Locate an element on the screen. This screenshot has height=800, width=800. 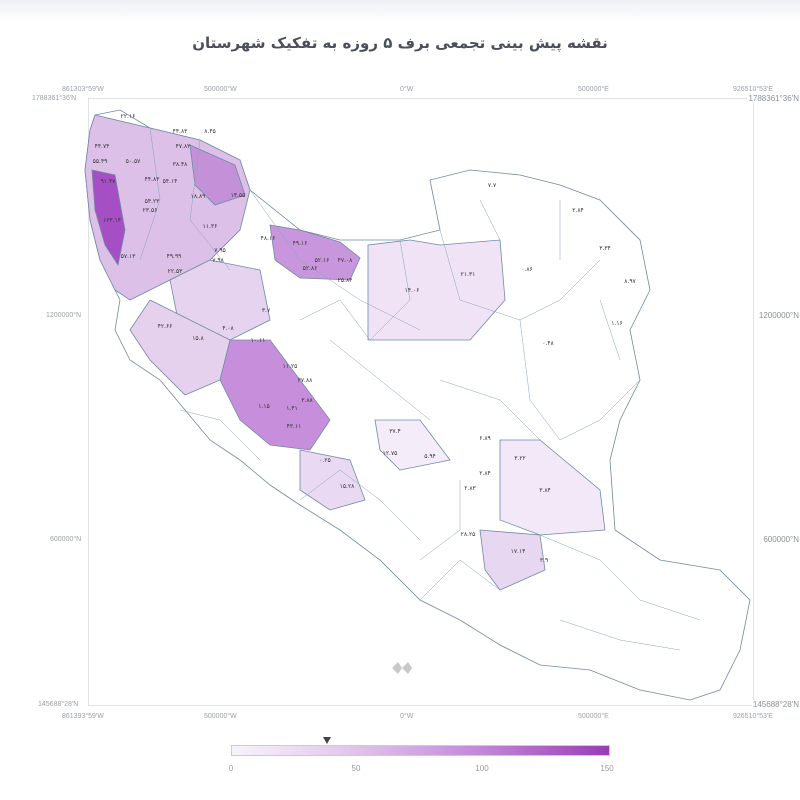
county-value-label: ۲۸.۲۵ is located at coordinates (468, 534).